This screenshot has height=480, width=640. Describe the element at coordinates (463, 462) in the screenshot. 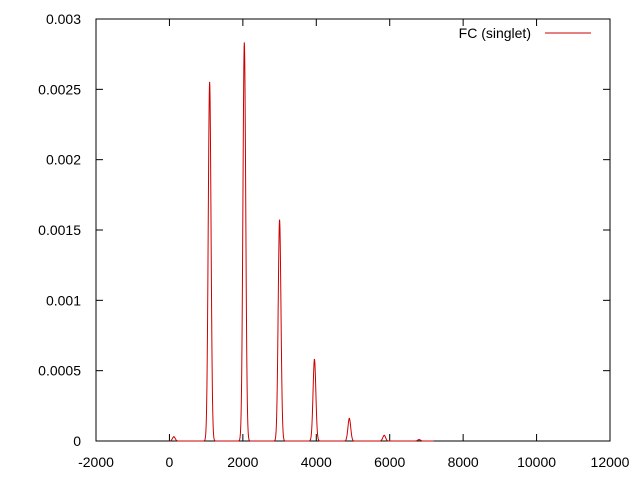

I see `x-tick-label: 8000` at that location.